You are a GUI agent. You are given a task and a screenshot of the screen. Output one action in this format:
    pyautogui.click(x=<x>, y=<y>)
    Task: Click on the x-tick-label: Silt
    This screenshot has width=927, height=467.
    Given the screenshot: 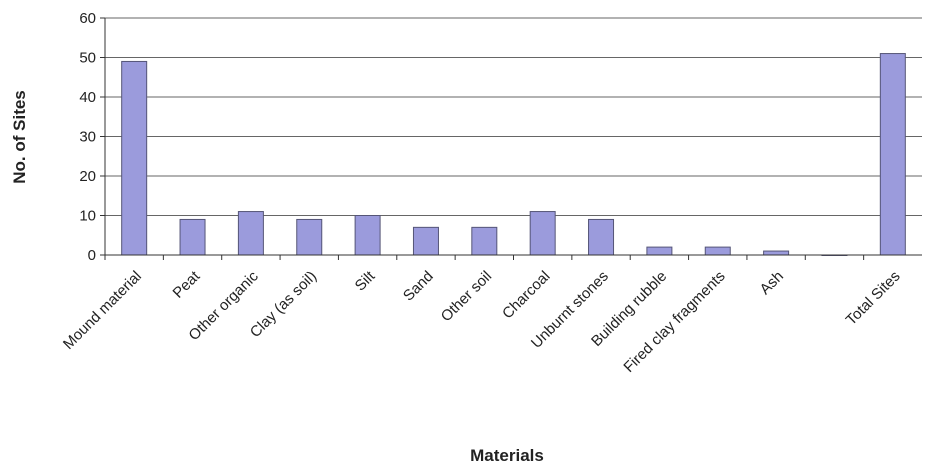 What is the action you would take?
    pyautogui.click(x=365, y=280)
    